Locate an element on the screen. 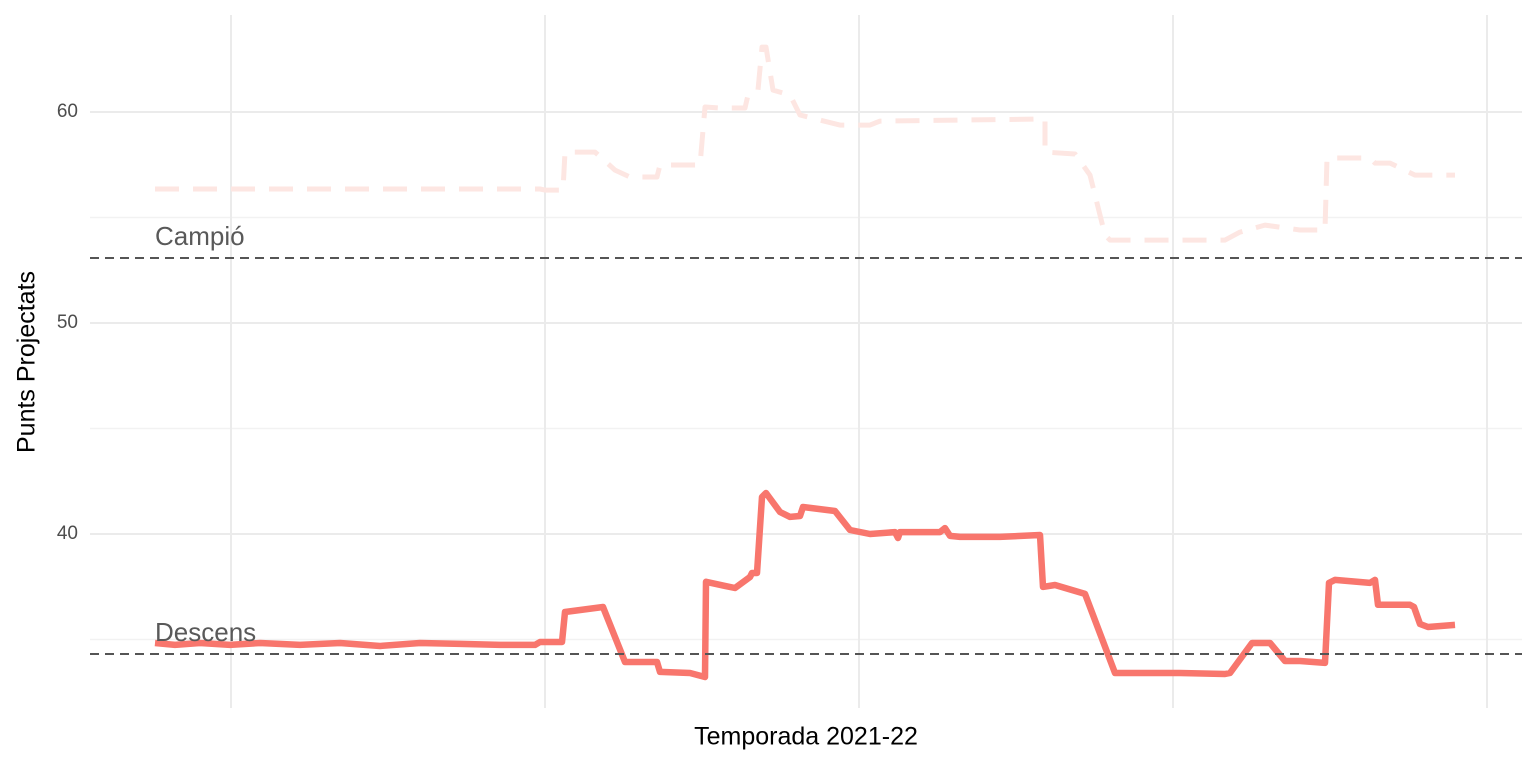 Image resolution: width=1536 pixels, height=768 pixels. reference-label: Campió is located at coordinates (200, 236).